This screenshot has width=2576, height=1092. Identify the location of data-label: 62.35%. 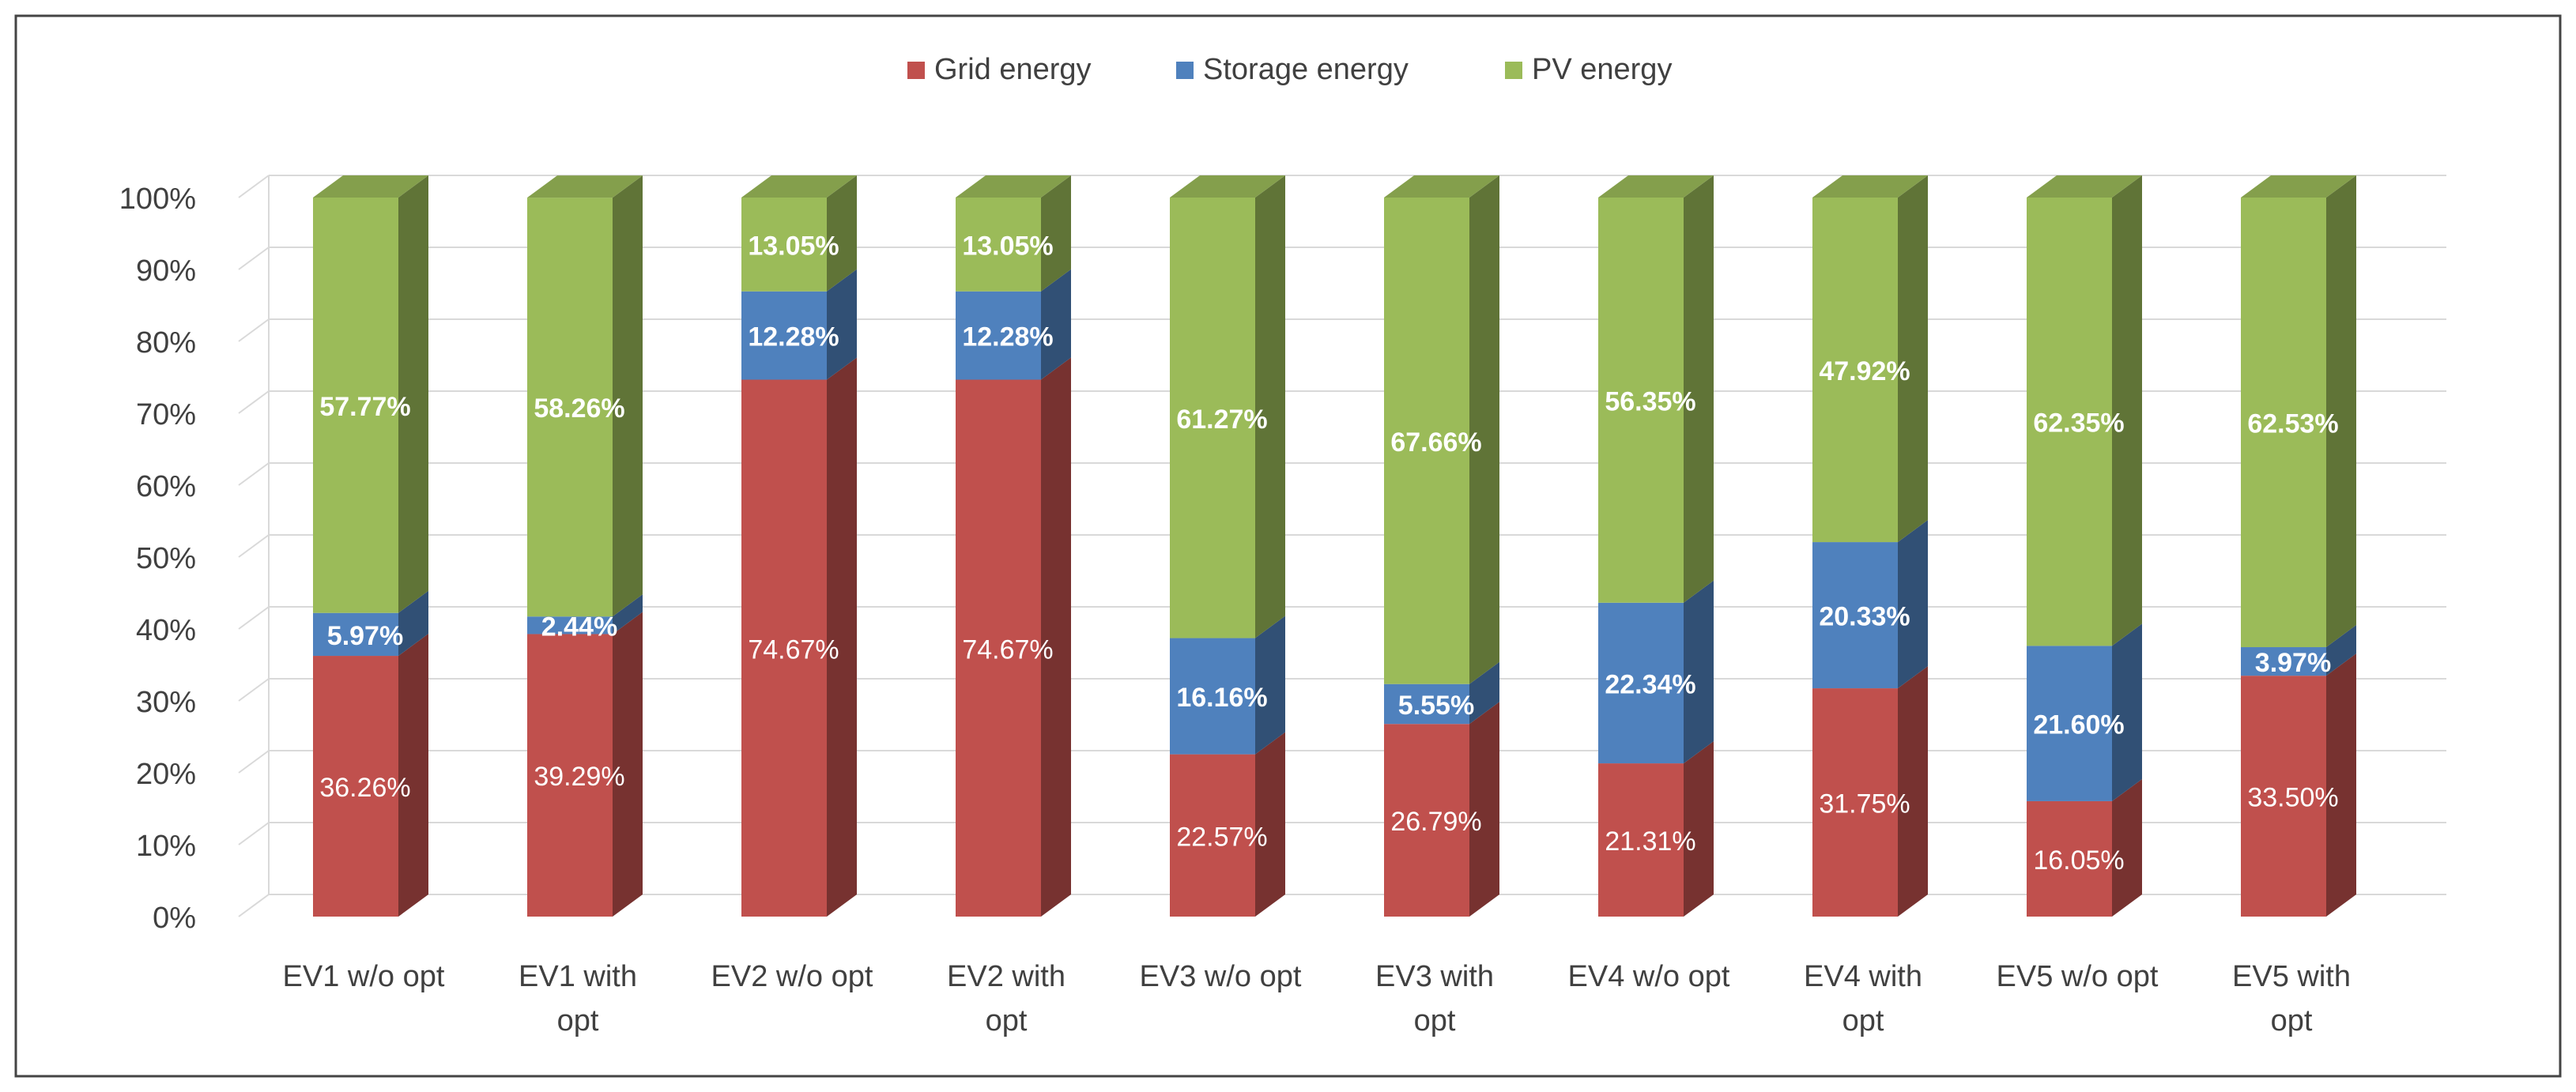
(2078, 424).